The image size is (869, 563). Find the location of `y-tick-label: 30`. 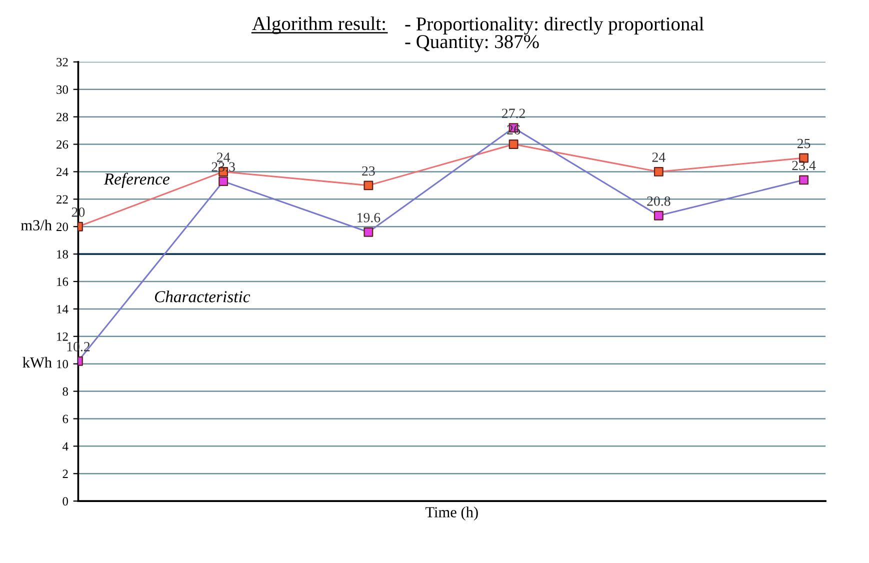

y-tick-label: 30 is located at coordinates (62, 89).